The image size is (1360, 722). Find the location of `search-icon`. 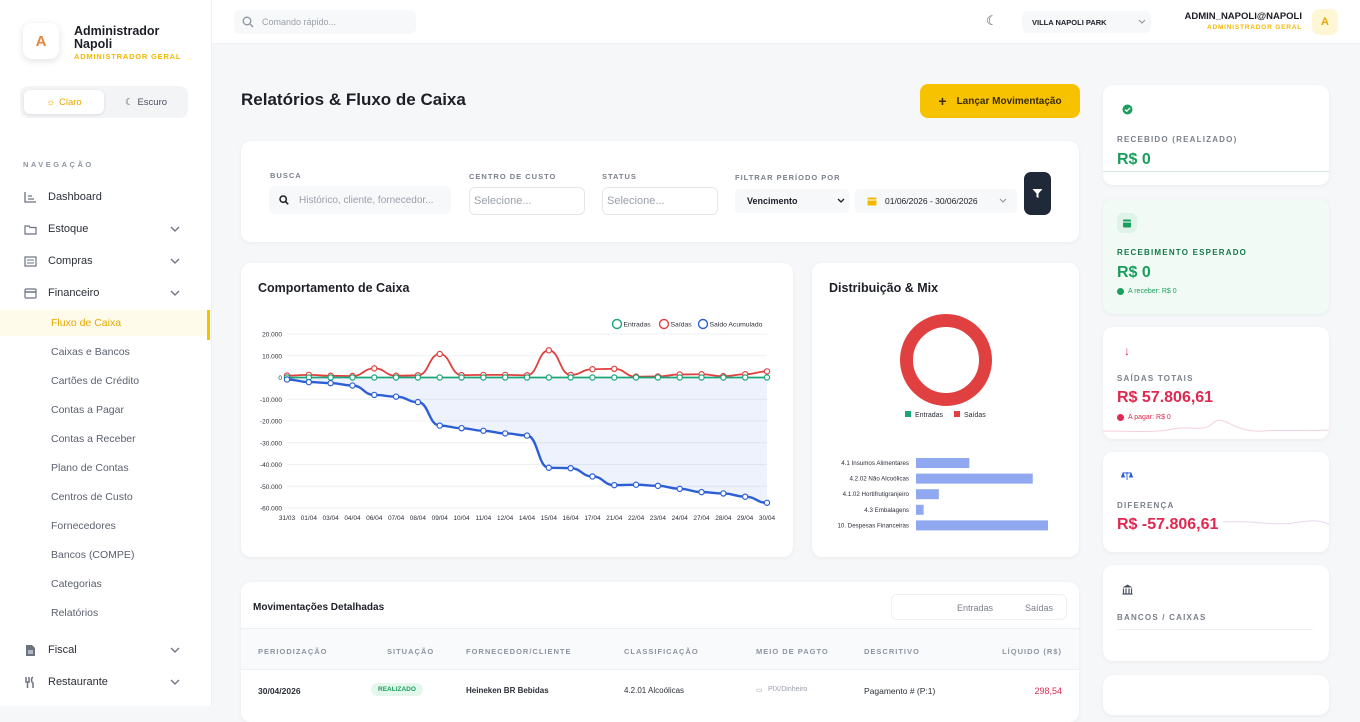

search-icon is located at coordinates (284, 200).